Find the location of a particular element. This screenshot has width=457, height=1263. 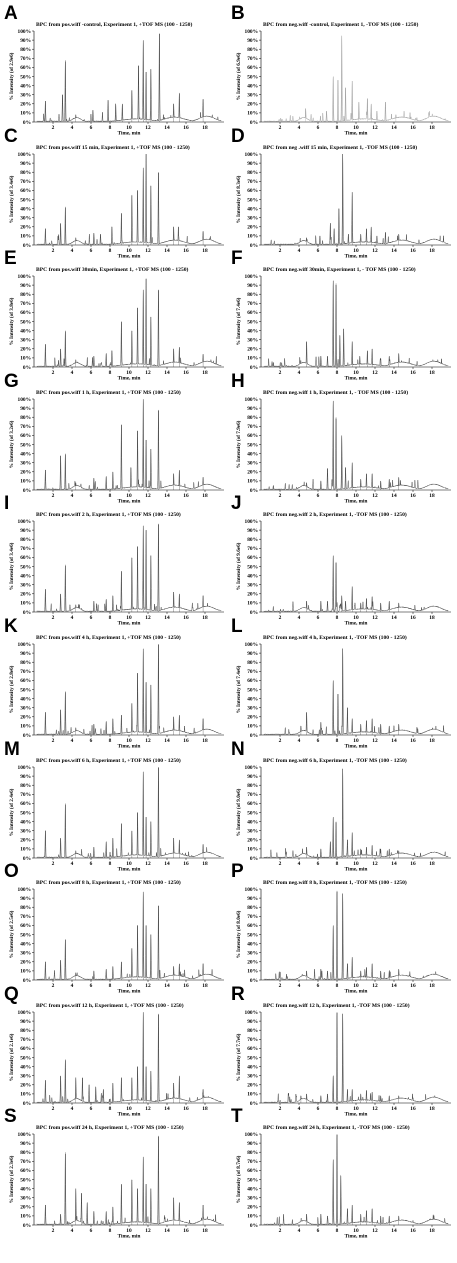

y-axis-label: % Intensity (of 3.4e6) is located at coordinates (11, 567).